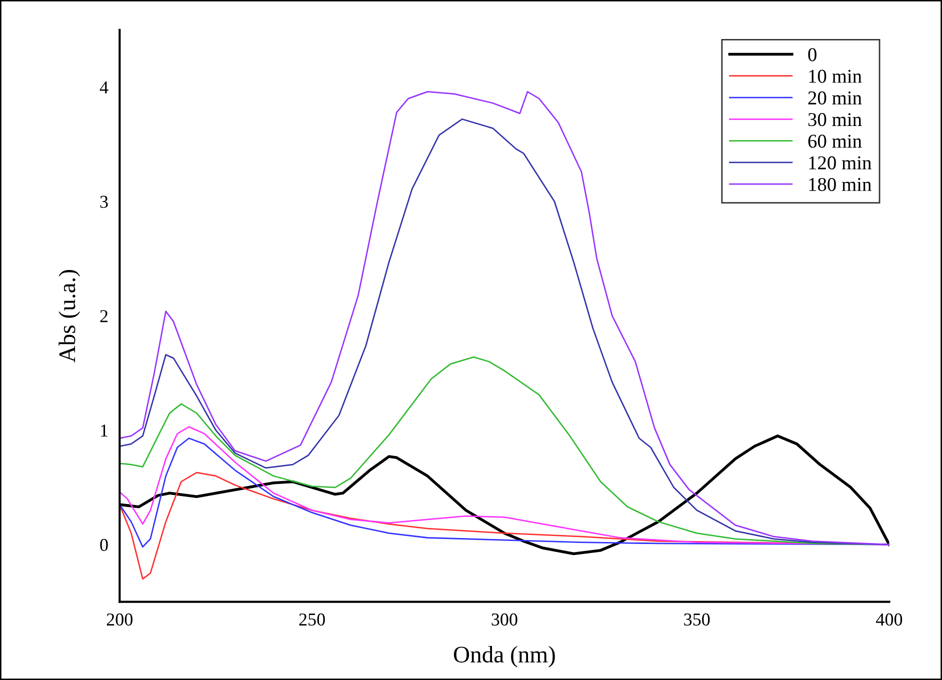 This screenshot has width=942, height=680. Describe the element at coordinates (504, 657) in the screenshot. I see `x-axis-title: Onda (nm)` at that location.